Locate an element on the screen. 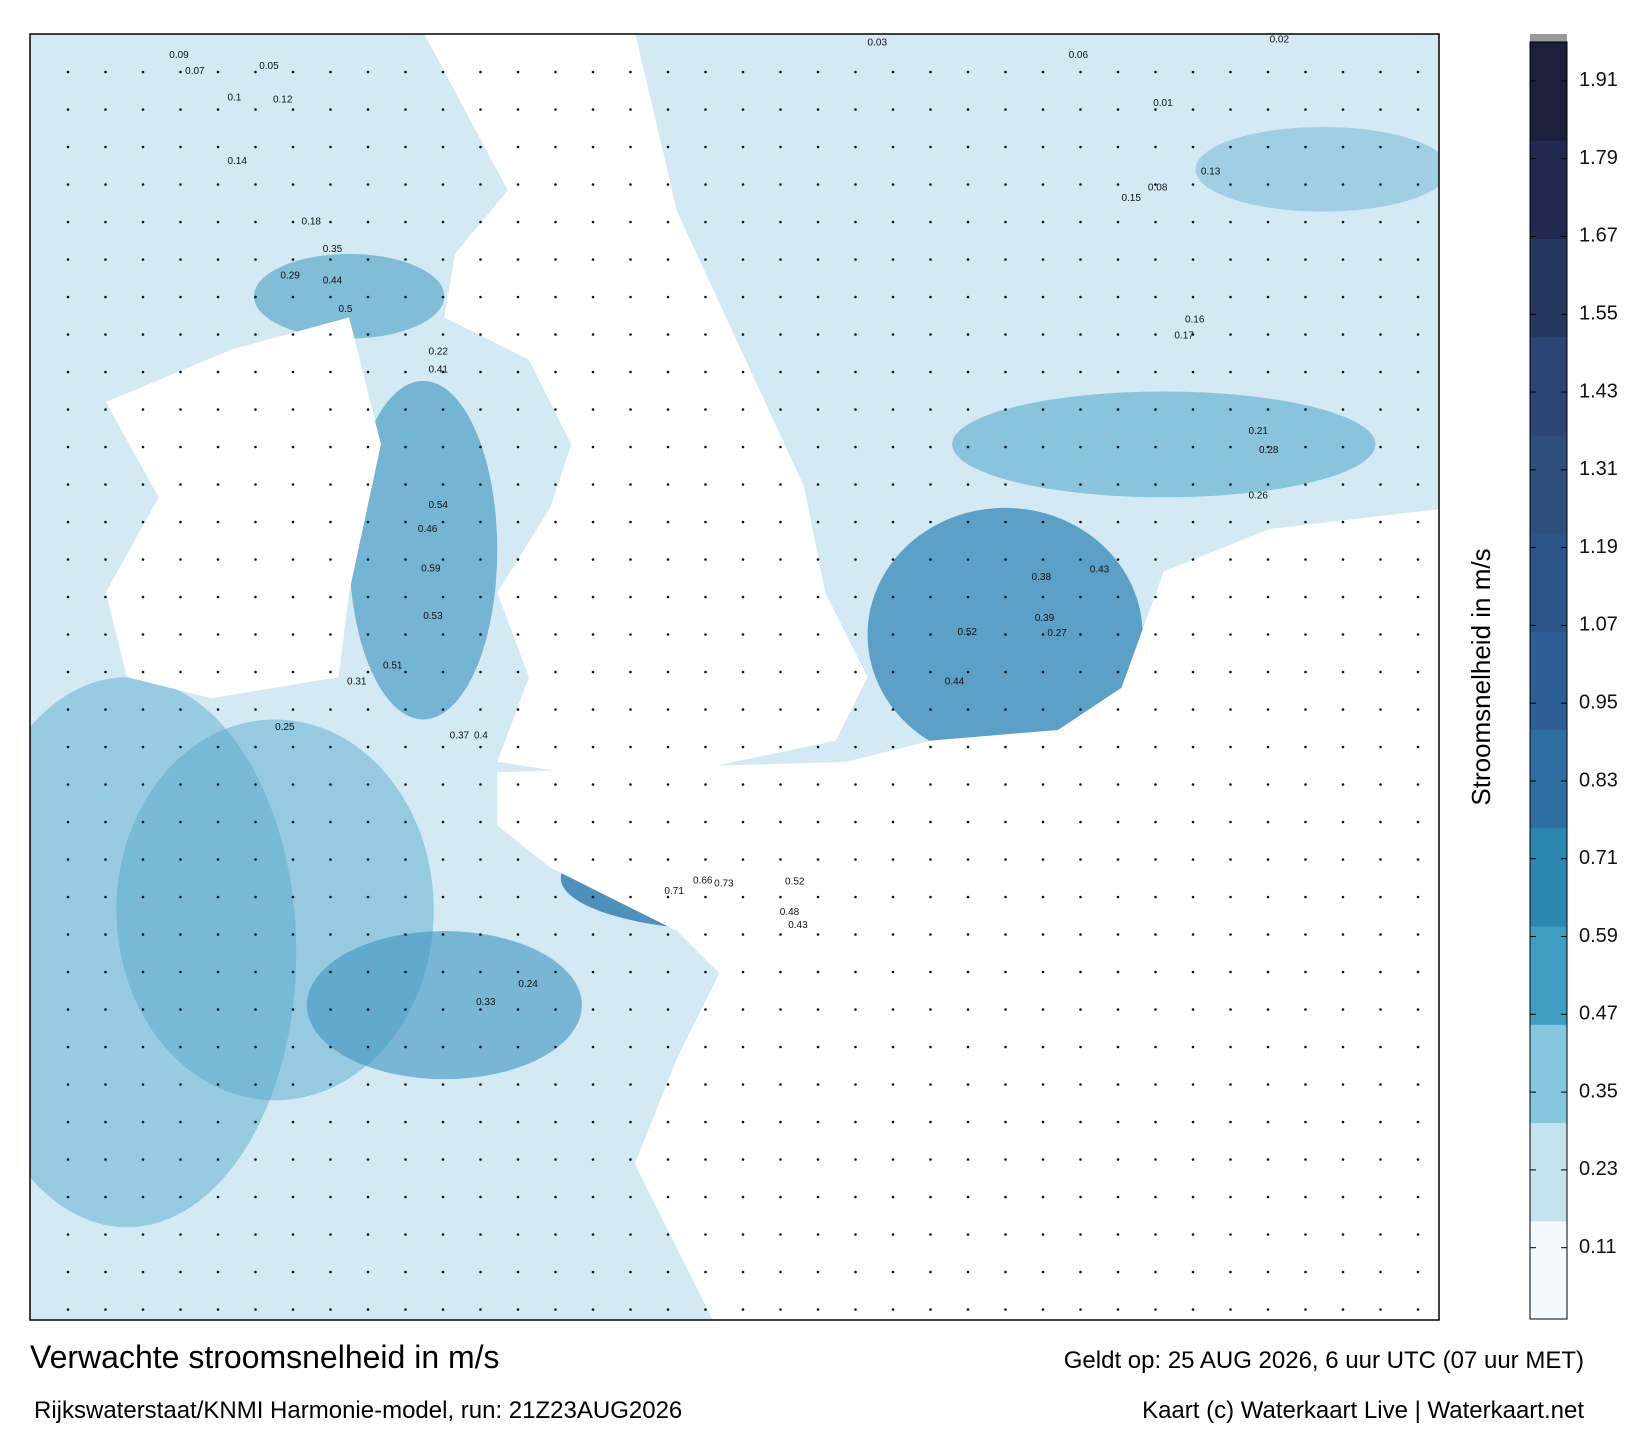 The image size is (1650, 1450). colorbar-tick-label: 1.55 is located at coordinates (1598, 314).